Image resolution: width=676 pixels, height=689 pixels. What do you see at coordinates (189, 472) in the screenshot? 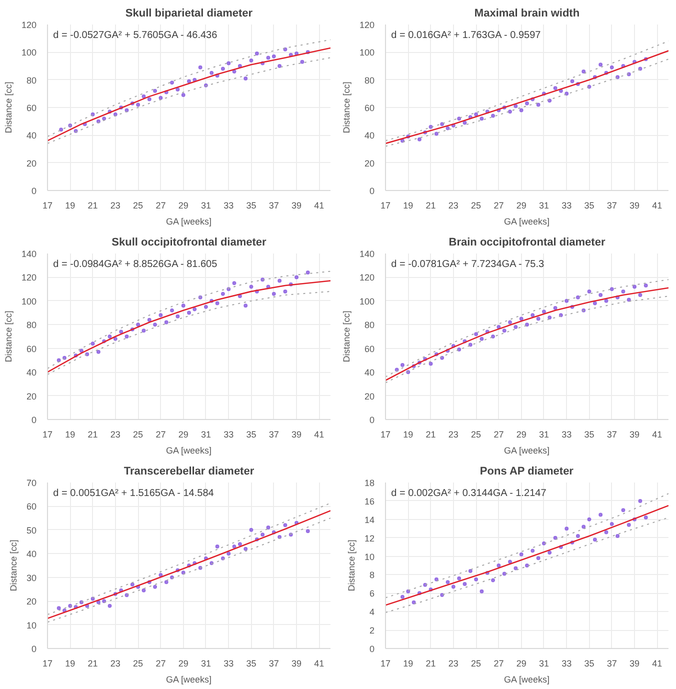
I see `chart-title: Transcerebellar diameter` at bounding box center [189, 472].